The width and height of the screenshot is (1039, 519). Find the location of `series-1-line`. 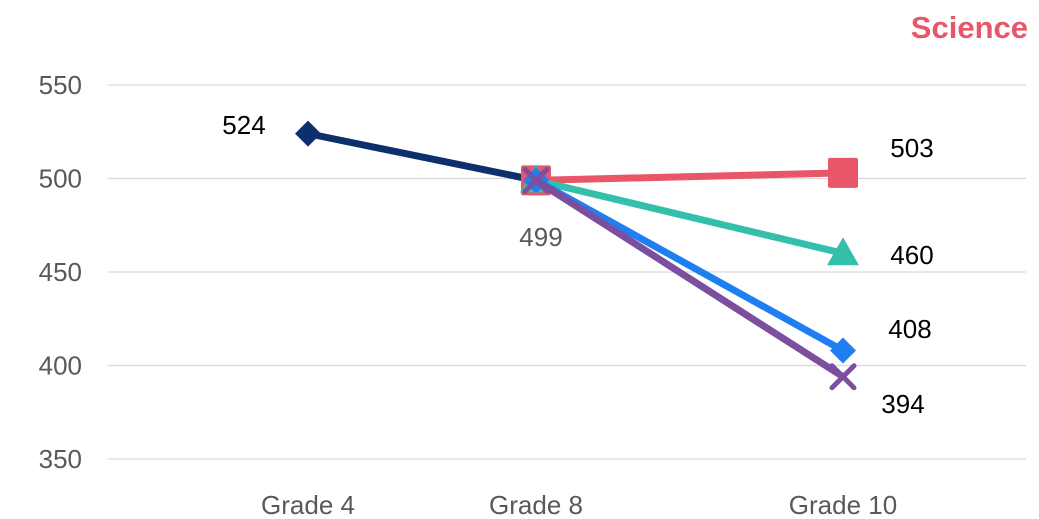

series-1-line is located at coordinates (422, 157).